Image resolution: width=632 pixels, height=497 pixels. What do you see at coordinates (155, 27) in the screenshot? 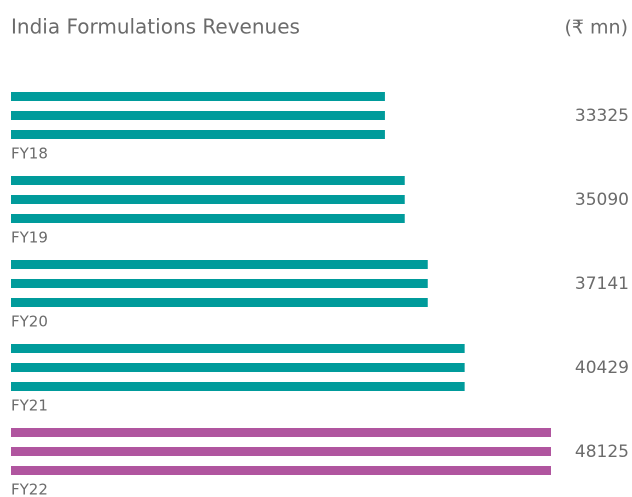
I see `chart-title: India Formulations Revenues` at bounding box center [155, 27].